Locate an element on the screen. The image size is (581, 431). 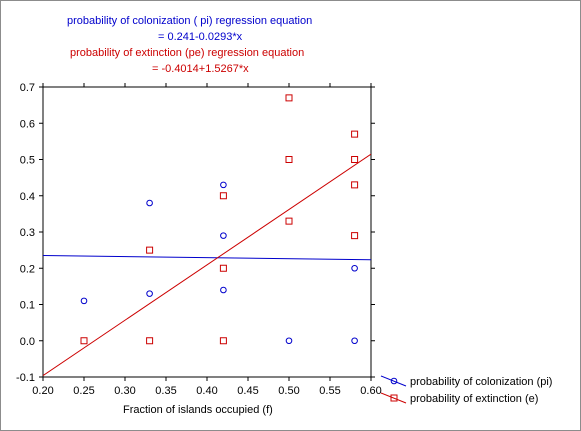
y-tick-label: -0.1 is located at coordinates (25, 378).